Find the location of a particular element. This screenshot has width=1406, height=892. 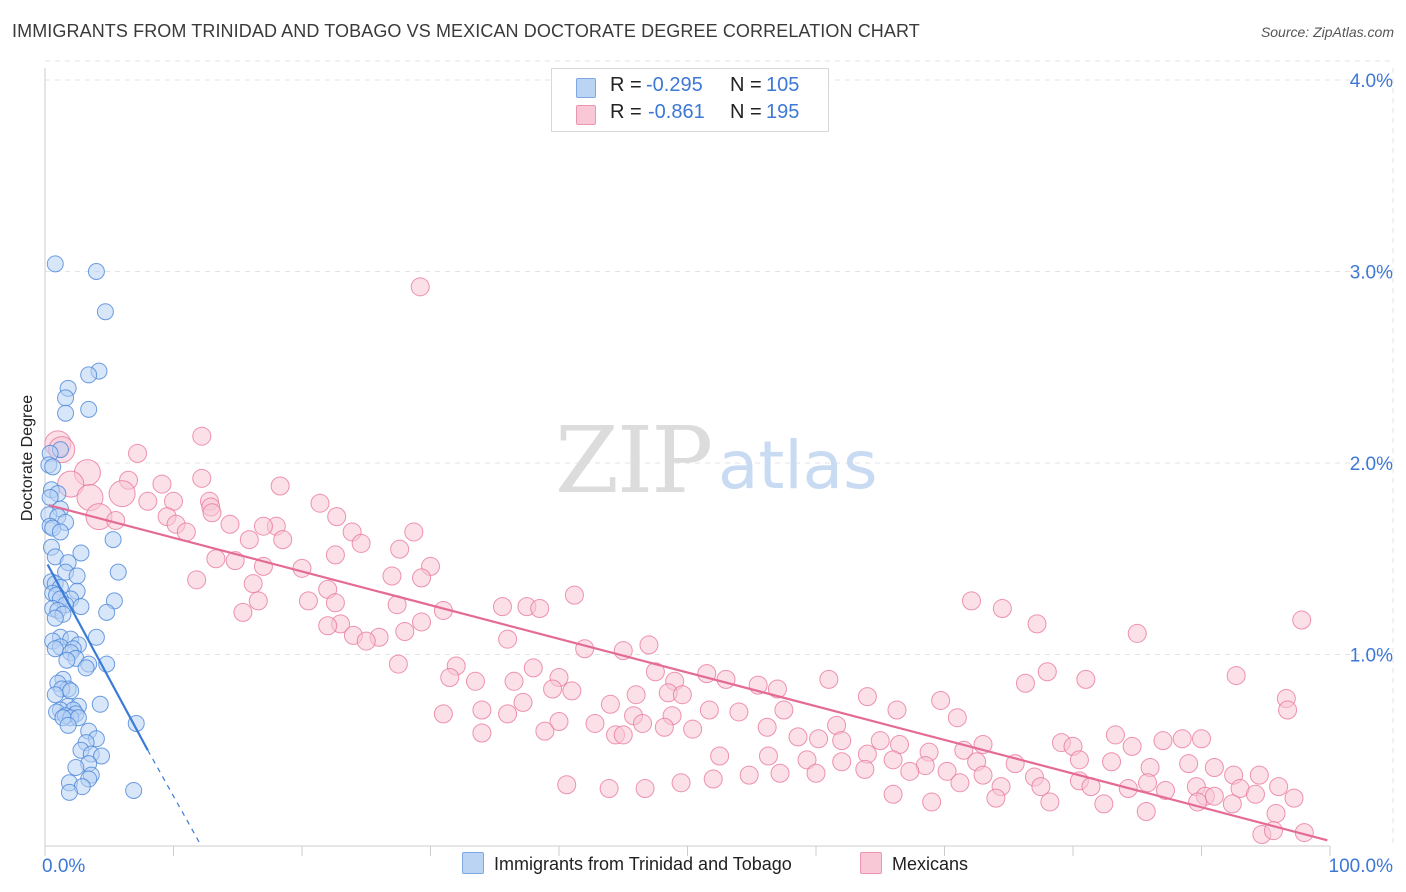

trinidad-trend-line is located at coordinates (97, 657).